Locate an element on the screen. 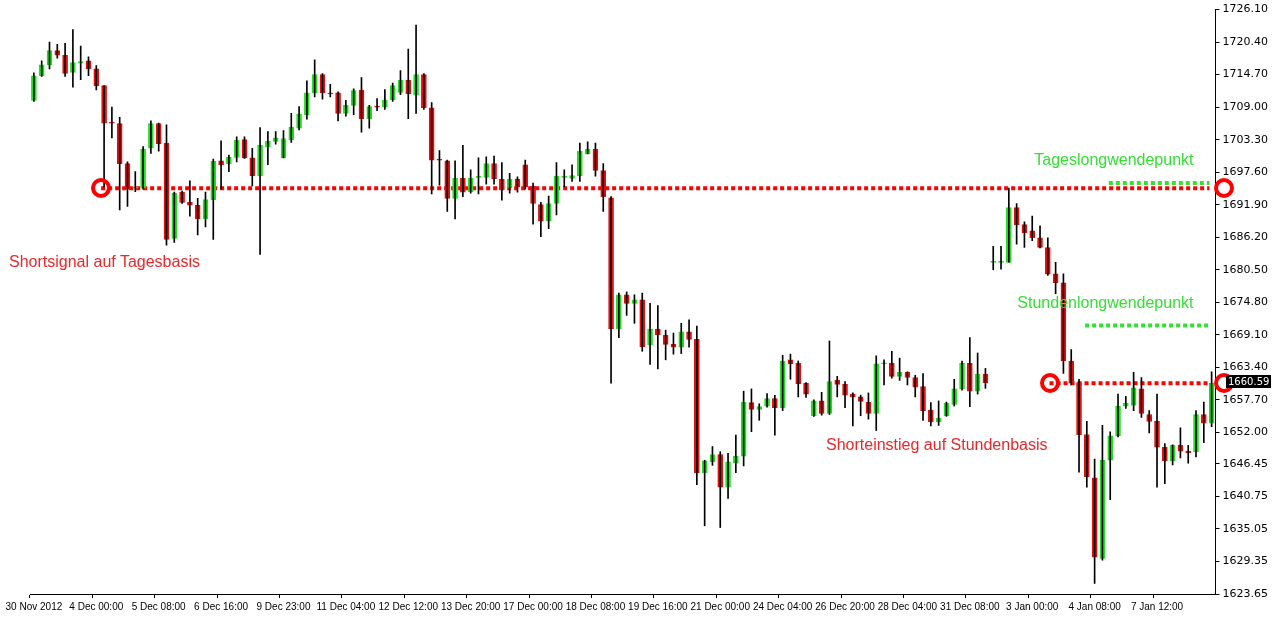  x-tick-label: 31 Dec 08:00 is located at coordinates (970, 606).